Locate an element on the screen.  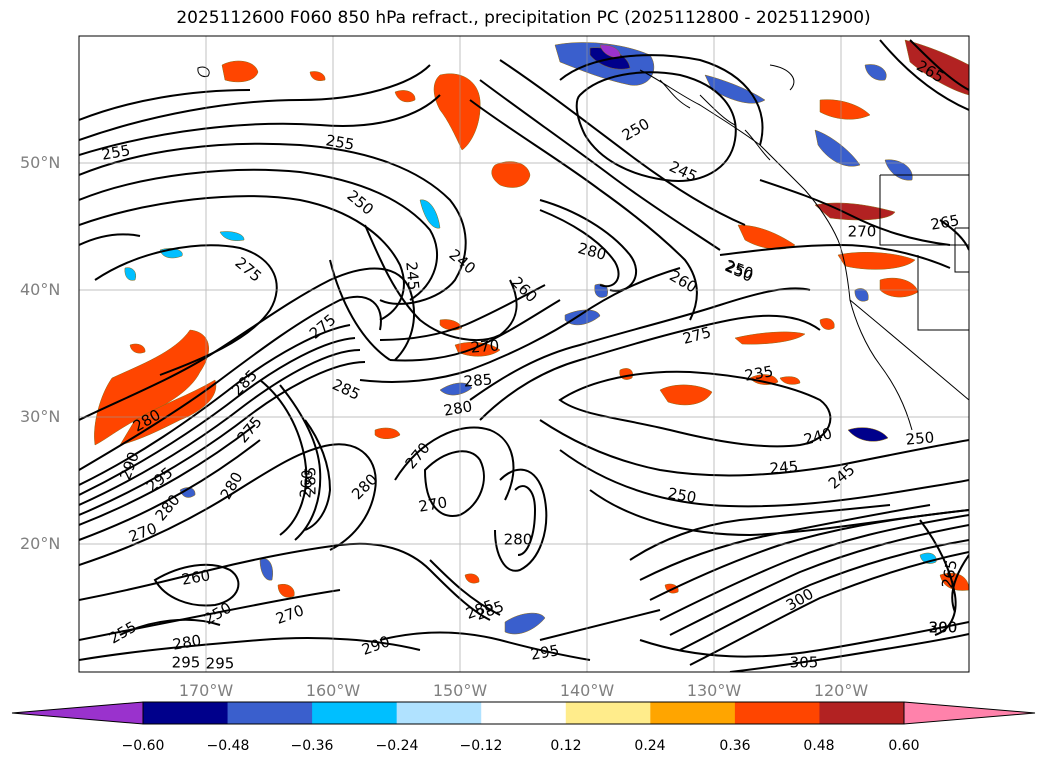
lat-label-50n: 50°N is located at coordinates (40, 162).